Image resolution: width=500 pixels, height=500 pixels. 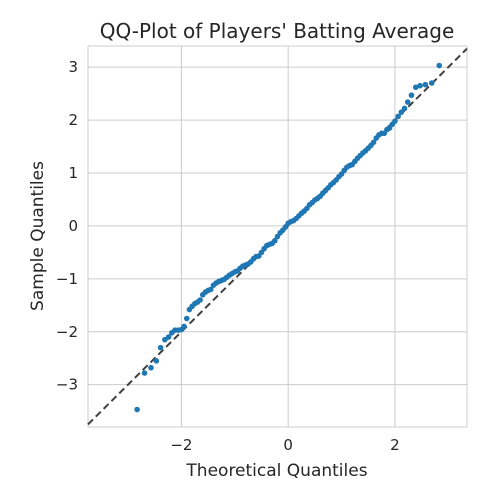 I want to click on x-tick-label: −2, so click(x=181, y=445).